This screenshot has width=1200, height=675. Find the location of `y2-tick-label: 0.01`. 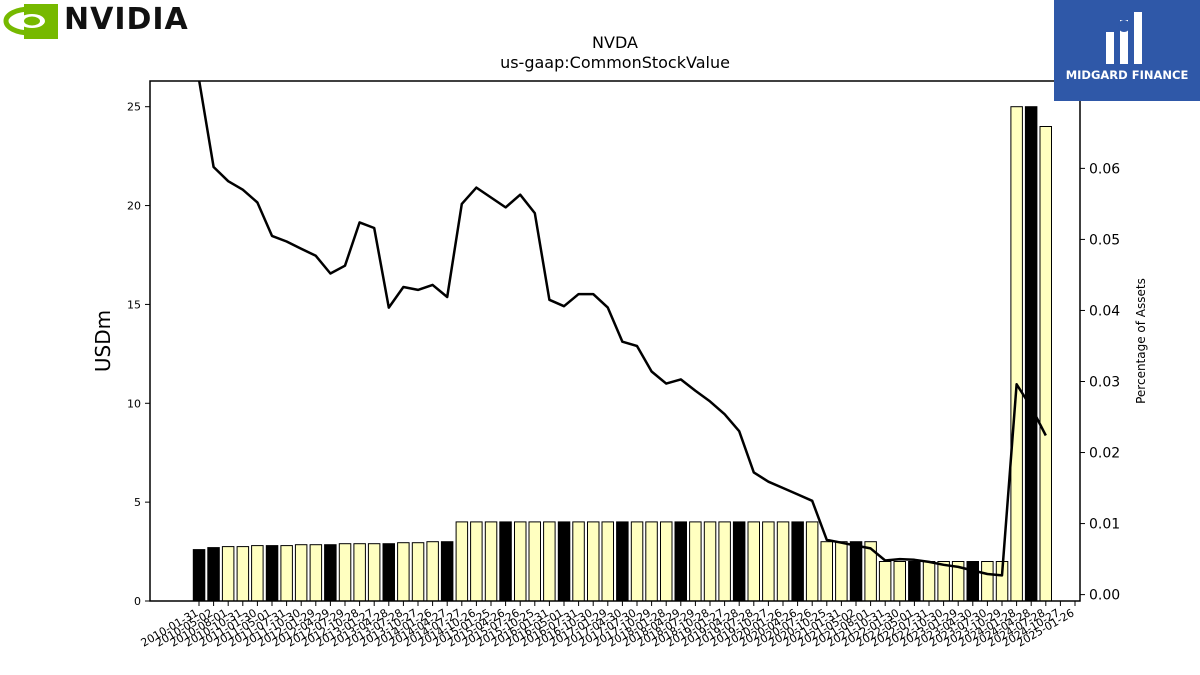

y2-tick-label: 0.01 is located at coordinates (1104, 525).